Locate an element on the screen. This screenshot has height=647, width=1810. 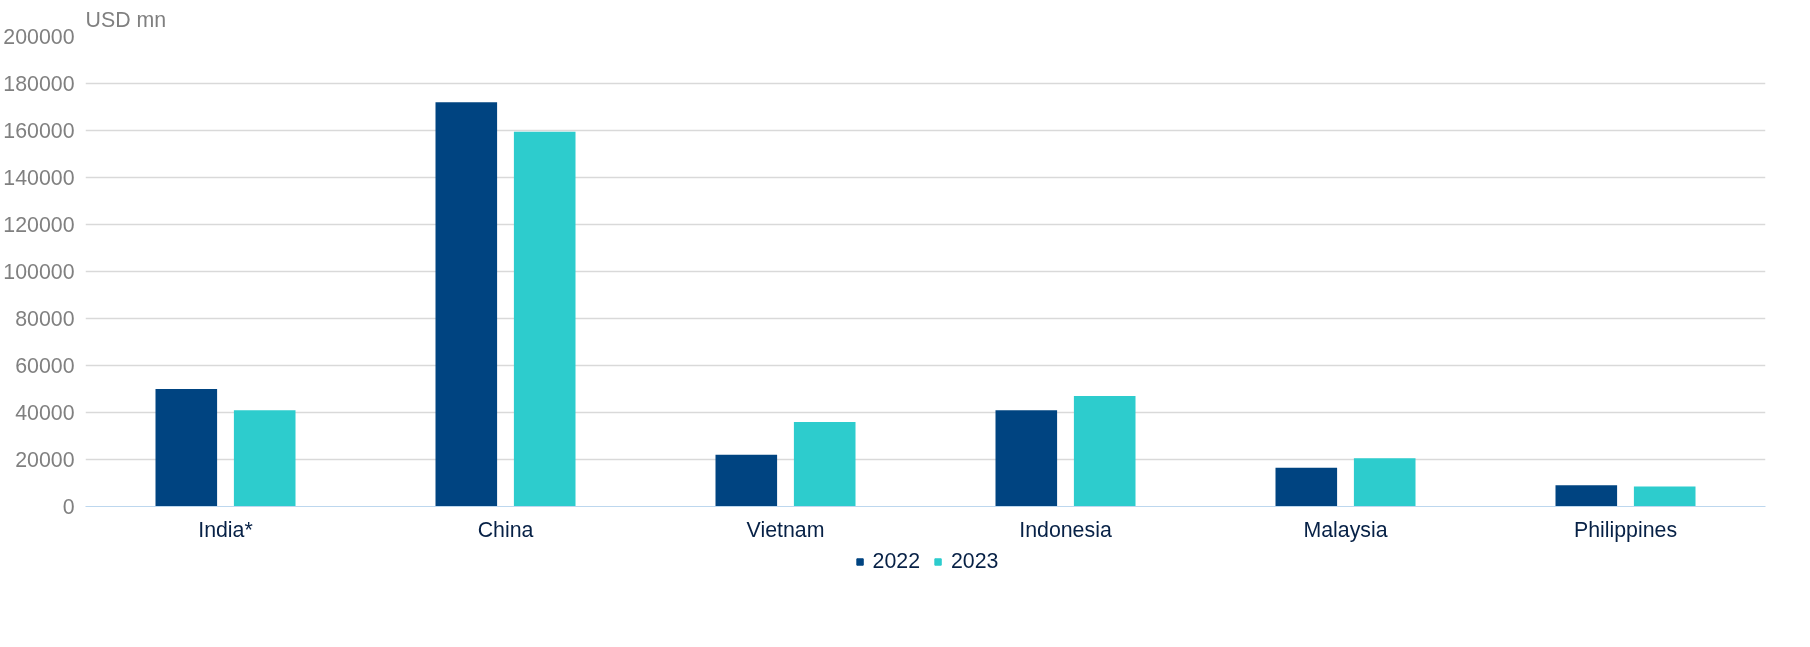
y-tick-label: 200000 is located at coordinates (39, 37).